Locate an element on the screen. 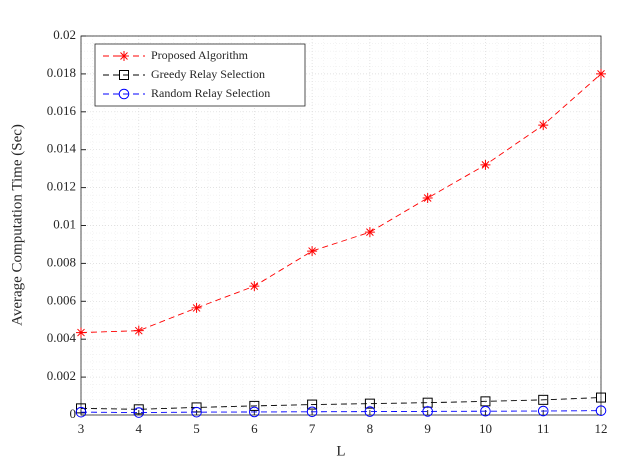 Image resolution: width=623 pixels, height=467 pixels. y-tick-label: 0.014 is located at coordinates (62, 148).